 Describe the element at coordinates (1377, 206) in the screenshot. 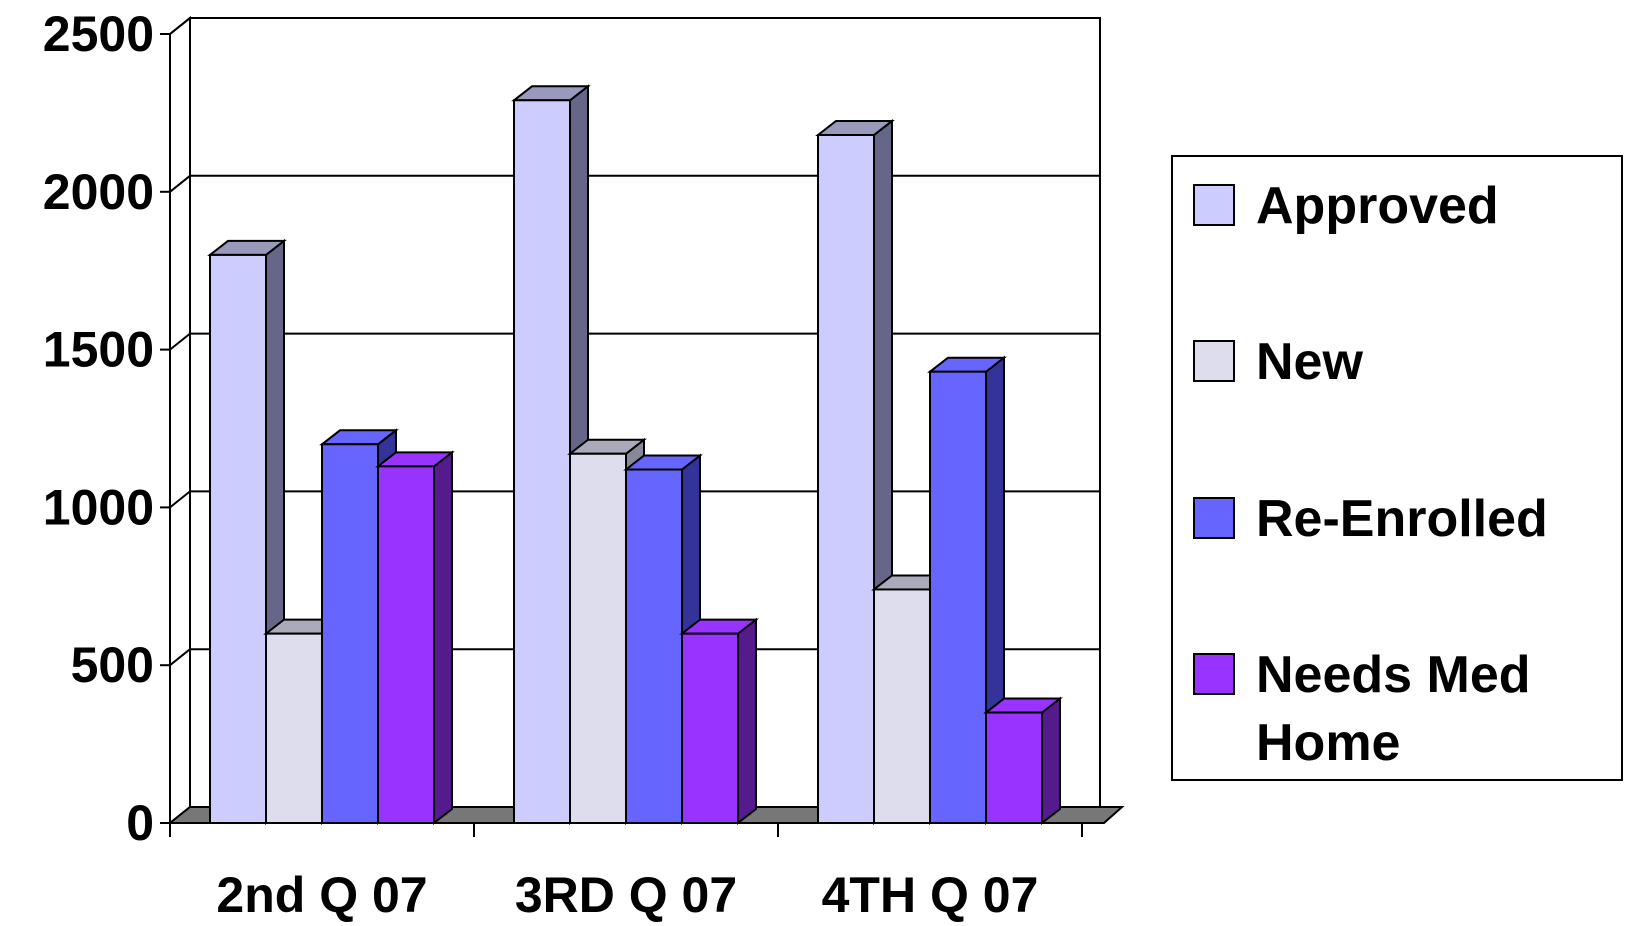

I see `legend-label: Approved` at that location.